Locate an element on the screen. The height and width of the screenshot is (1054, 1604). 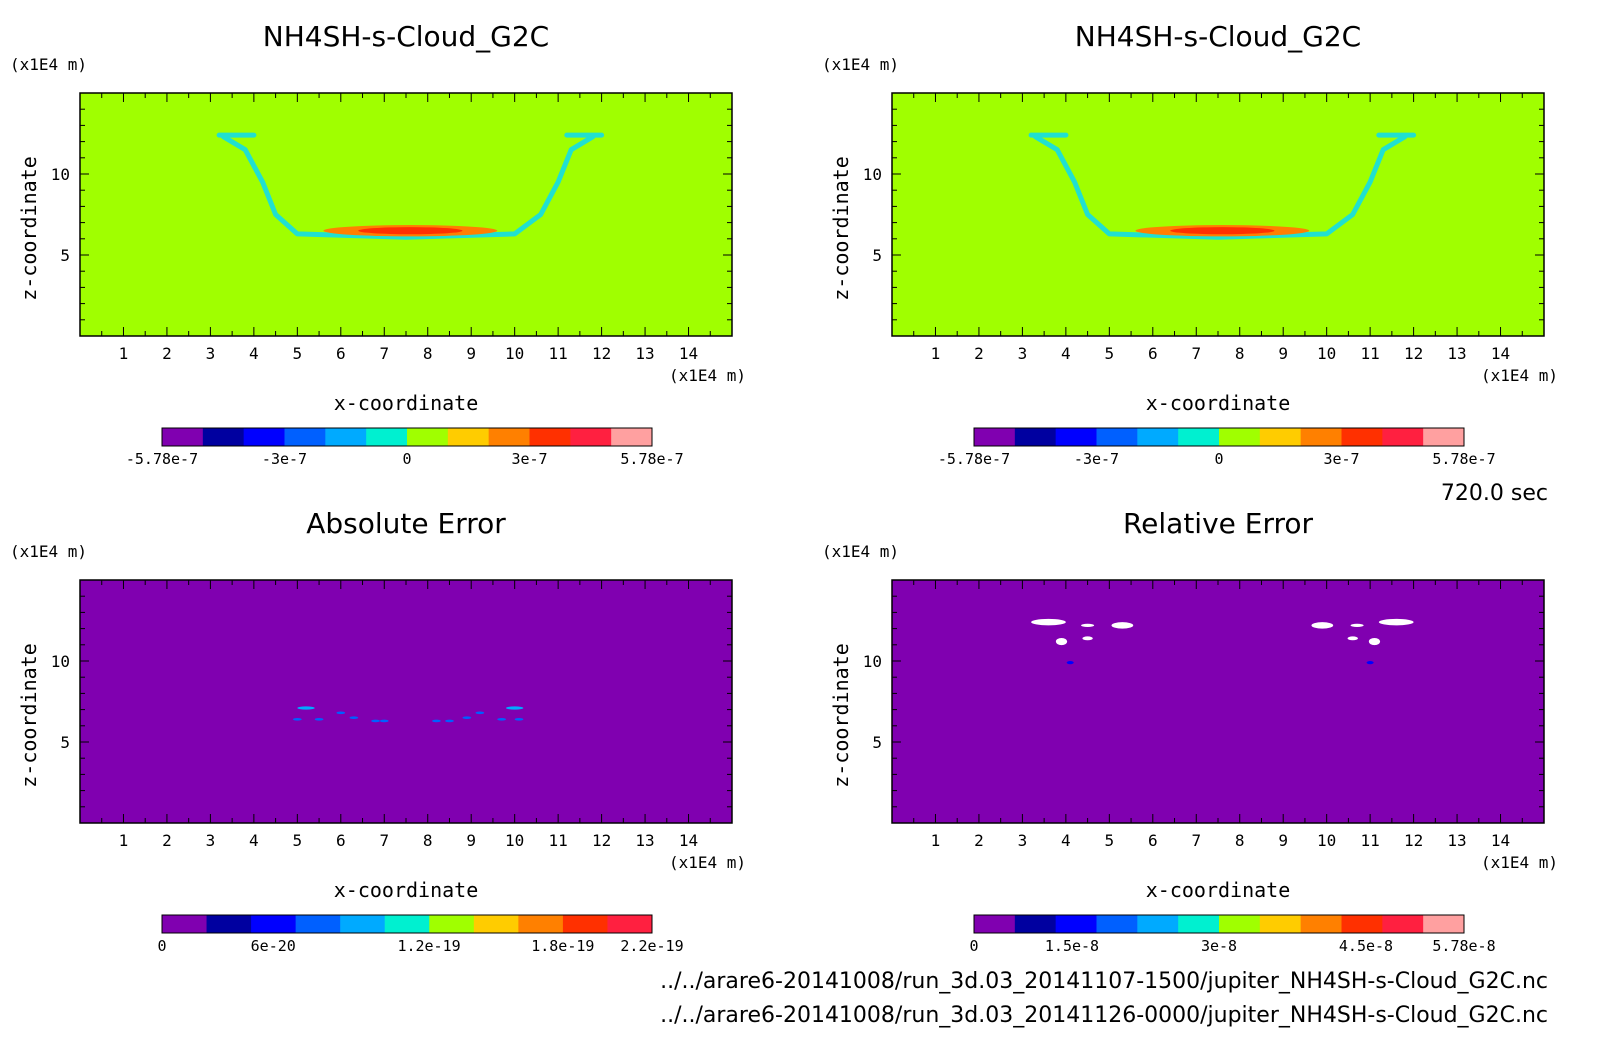
colorbar-label: 3e-8 is located at coordinates (1219, 946).